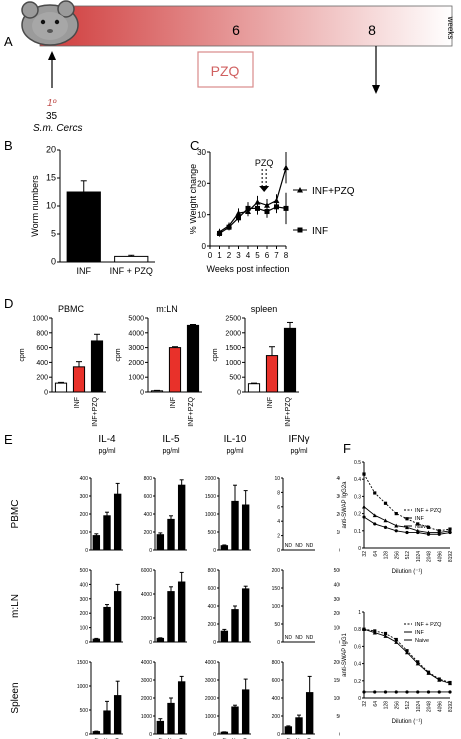 The height and width of the screenshot is (739, 461). I want to click on chart-title: PBMC, so click(71, 309).